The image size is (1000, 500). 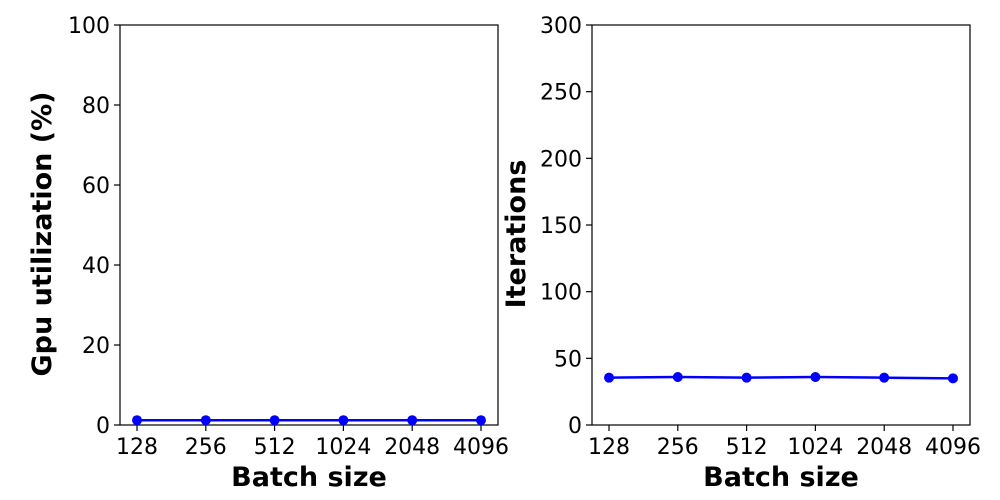 What do you see at coordinates (561, 226) in the screenshot?
I see `y-tick-label: 150` at bounding box center [561, 226].